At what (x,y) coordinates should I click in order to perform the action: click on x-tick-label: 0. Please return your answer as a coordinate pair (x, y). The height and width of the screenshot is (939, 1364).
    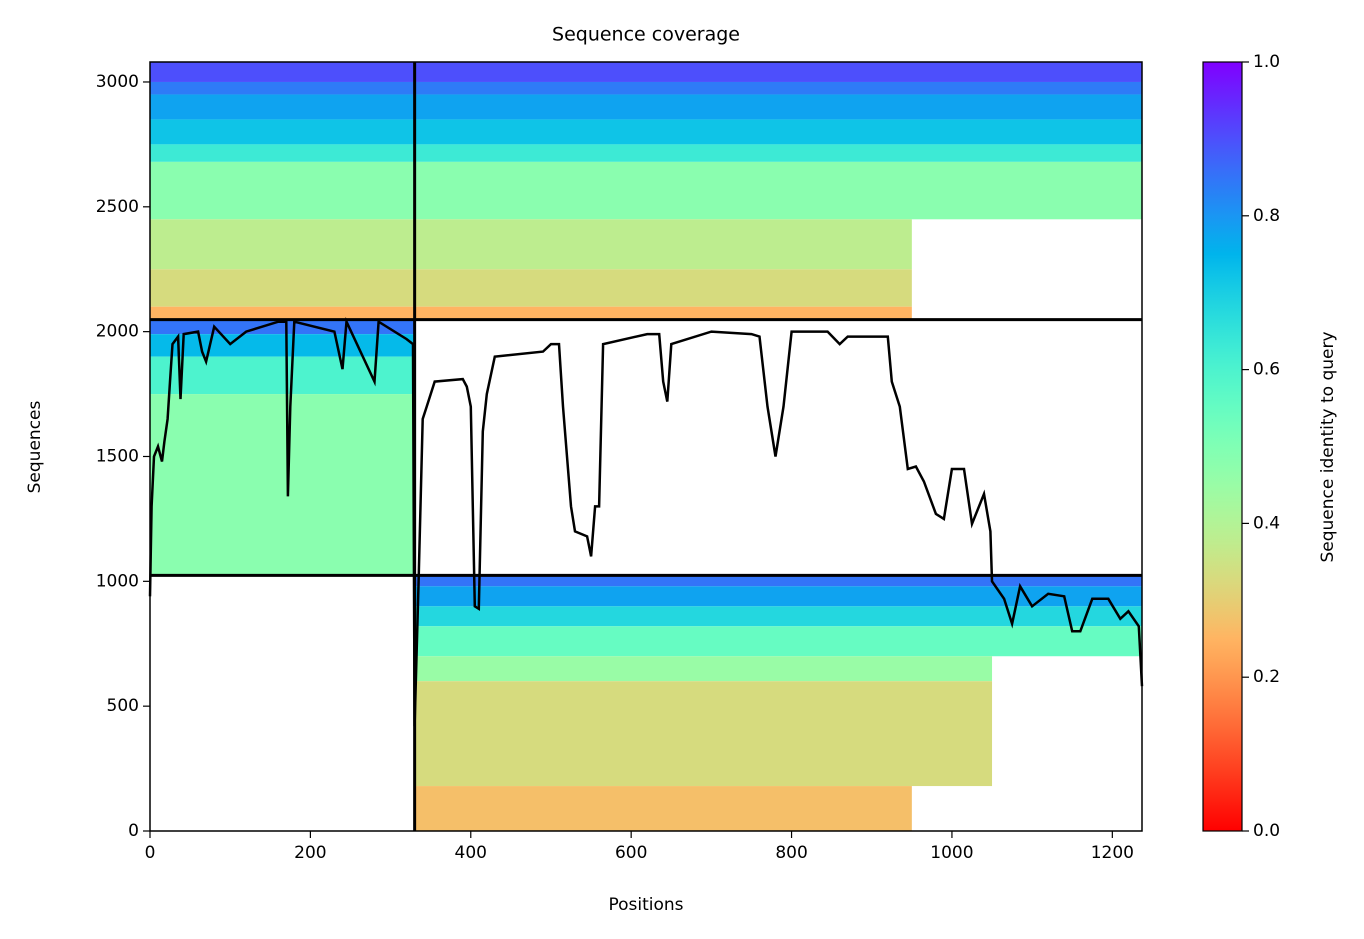
    Looking at the image, I should click on (150, 853).